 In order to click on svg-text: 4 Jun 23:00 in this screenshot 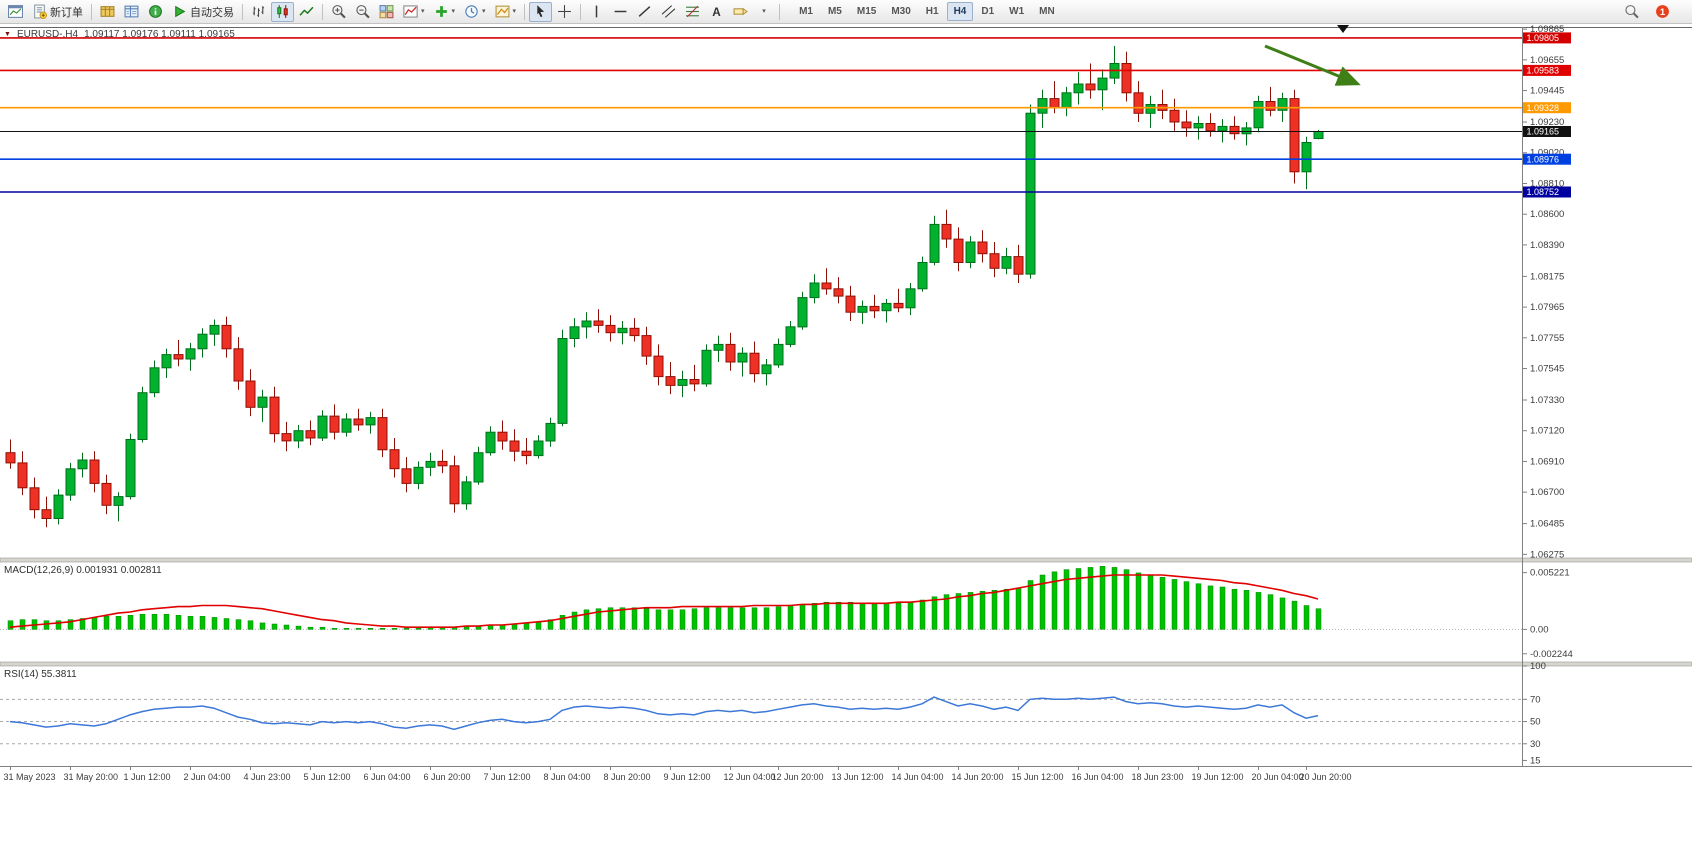, I will do `click(267, 777)`.